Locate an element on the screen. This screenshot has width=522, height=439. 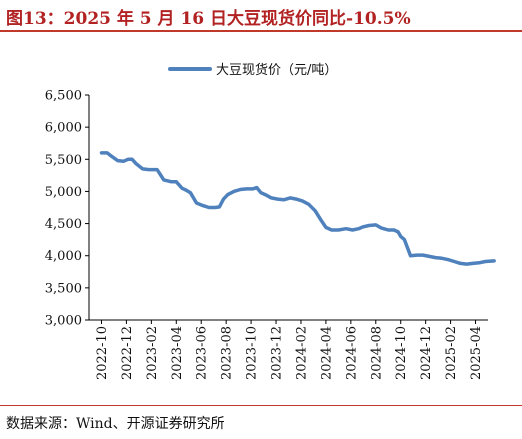
x-tick-label: 2024-02 is located at coordinates (301, 353).